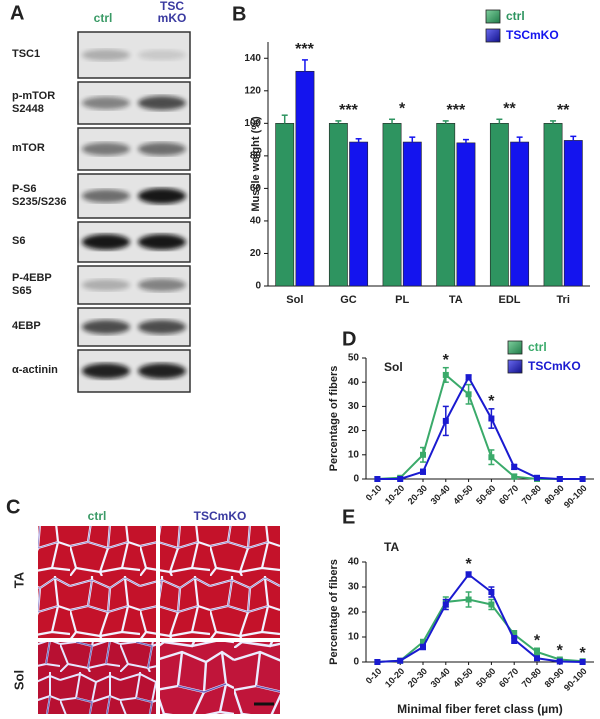  I want to click on legend-label: TSCmKO, so click(532, 35).